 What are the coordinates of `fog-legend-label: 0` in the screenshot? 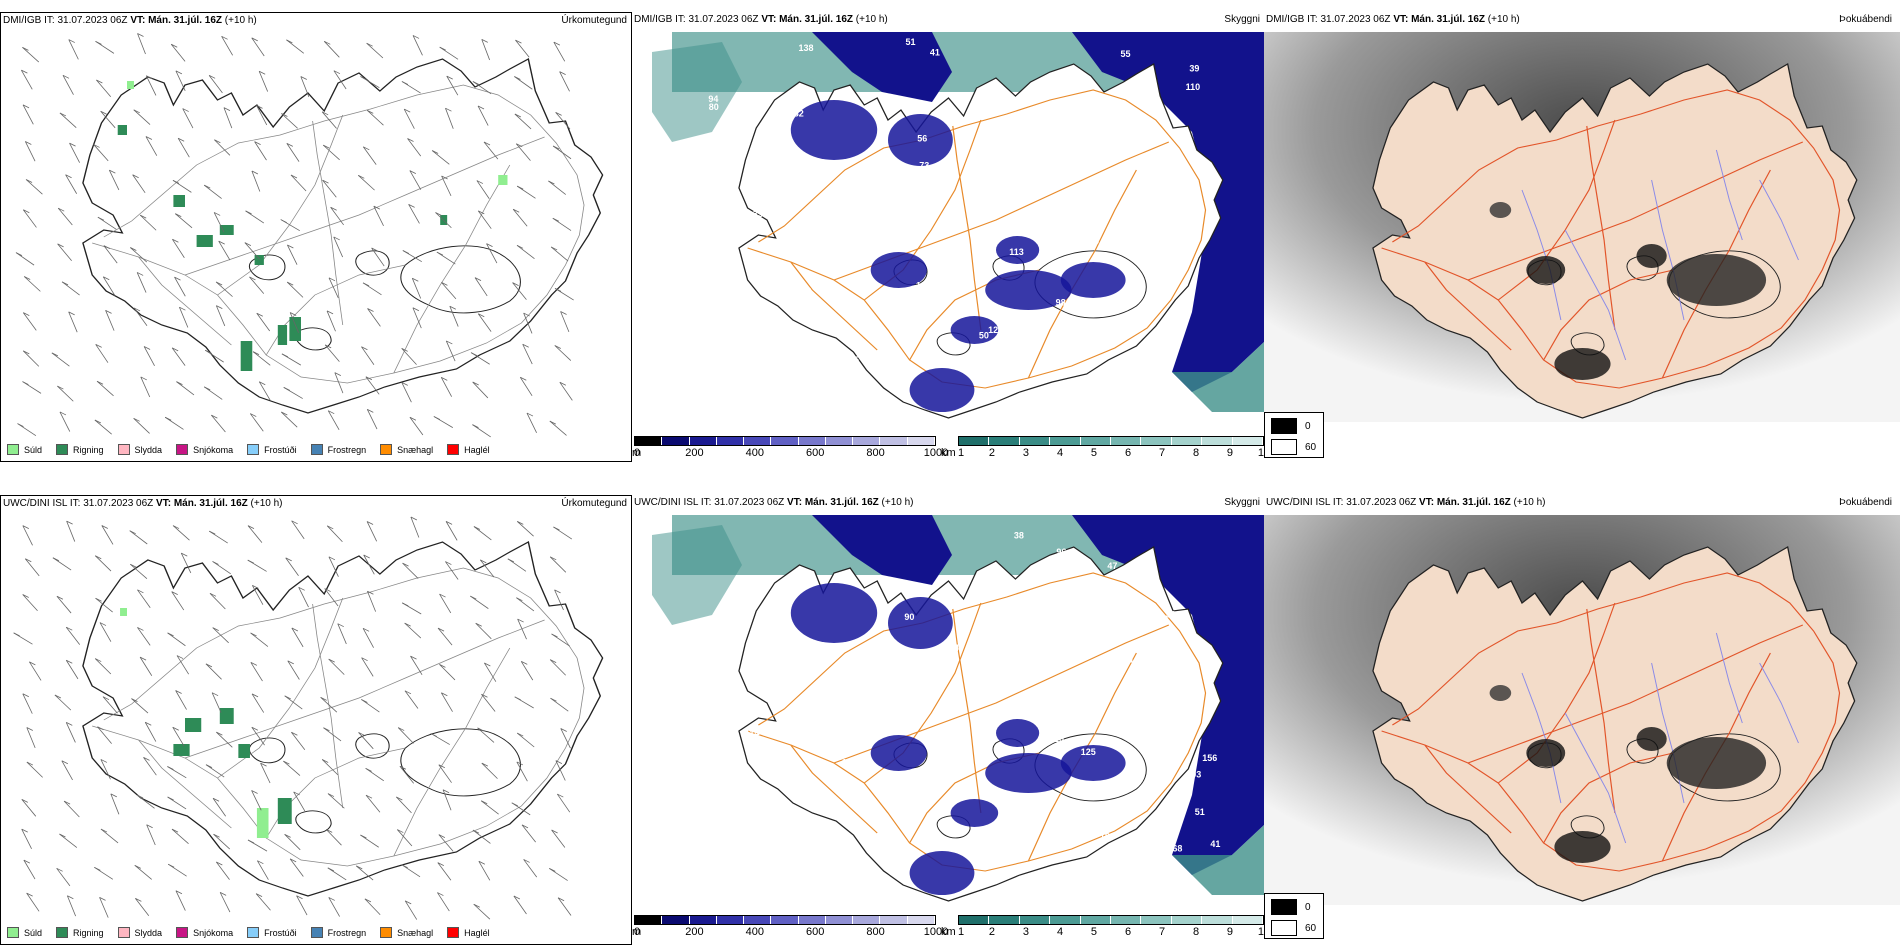 It's located at (1308, 907).